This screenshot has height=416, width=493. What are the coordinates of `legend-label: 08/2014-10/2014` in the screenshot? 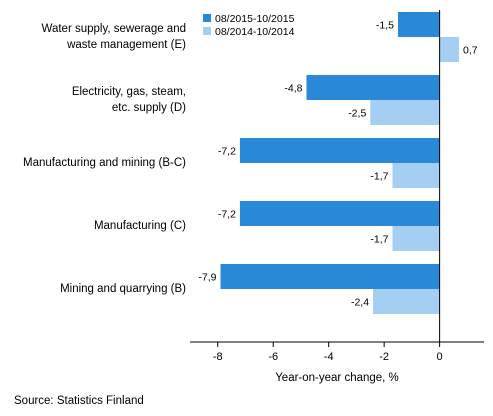 It's located at (255, 32).